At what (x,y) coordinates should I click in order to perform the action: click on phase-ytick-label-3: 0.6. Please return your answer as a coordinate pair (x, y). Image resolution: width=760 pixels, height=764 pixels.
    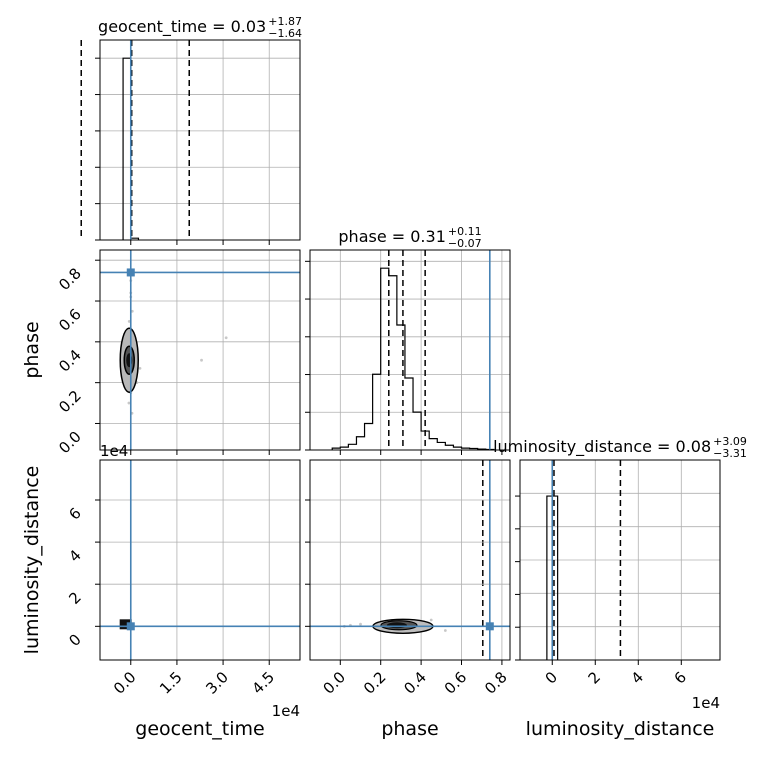
    Looking at the image, I should click on (70, 320).